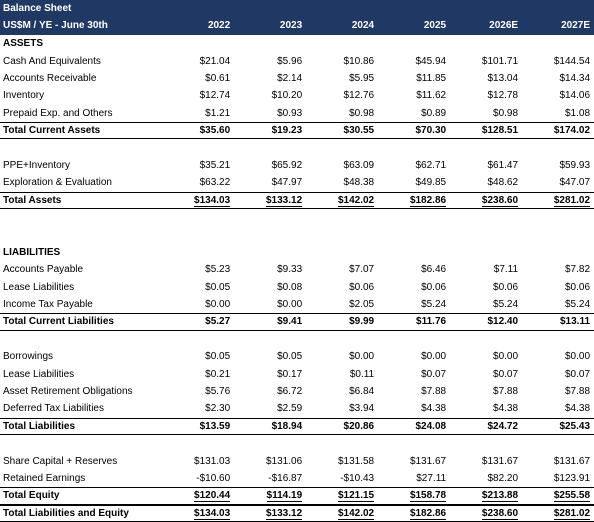 The height and width of the screenshot is (522, 594). What do you see at coordinates (290, 270) in the screenshot?
I see `value-text: $9.33` at bounding box center [290, 270].